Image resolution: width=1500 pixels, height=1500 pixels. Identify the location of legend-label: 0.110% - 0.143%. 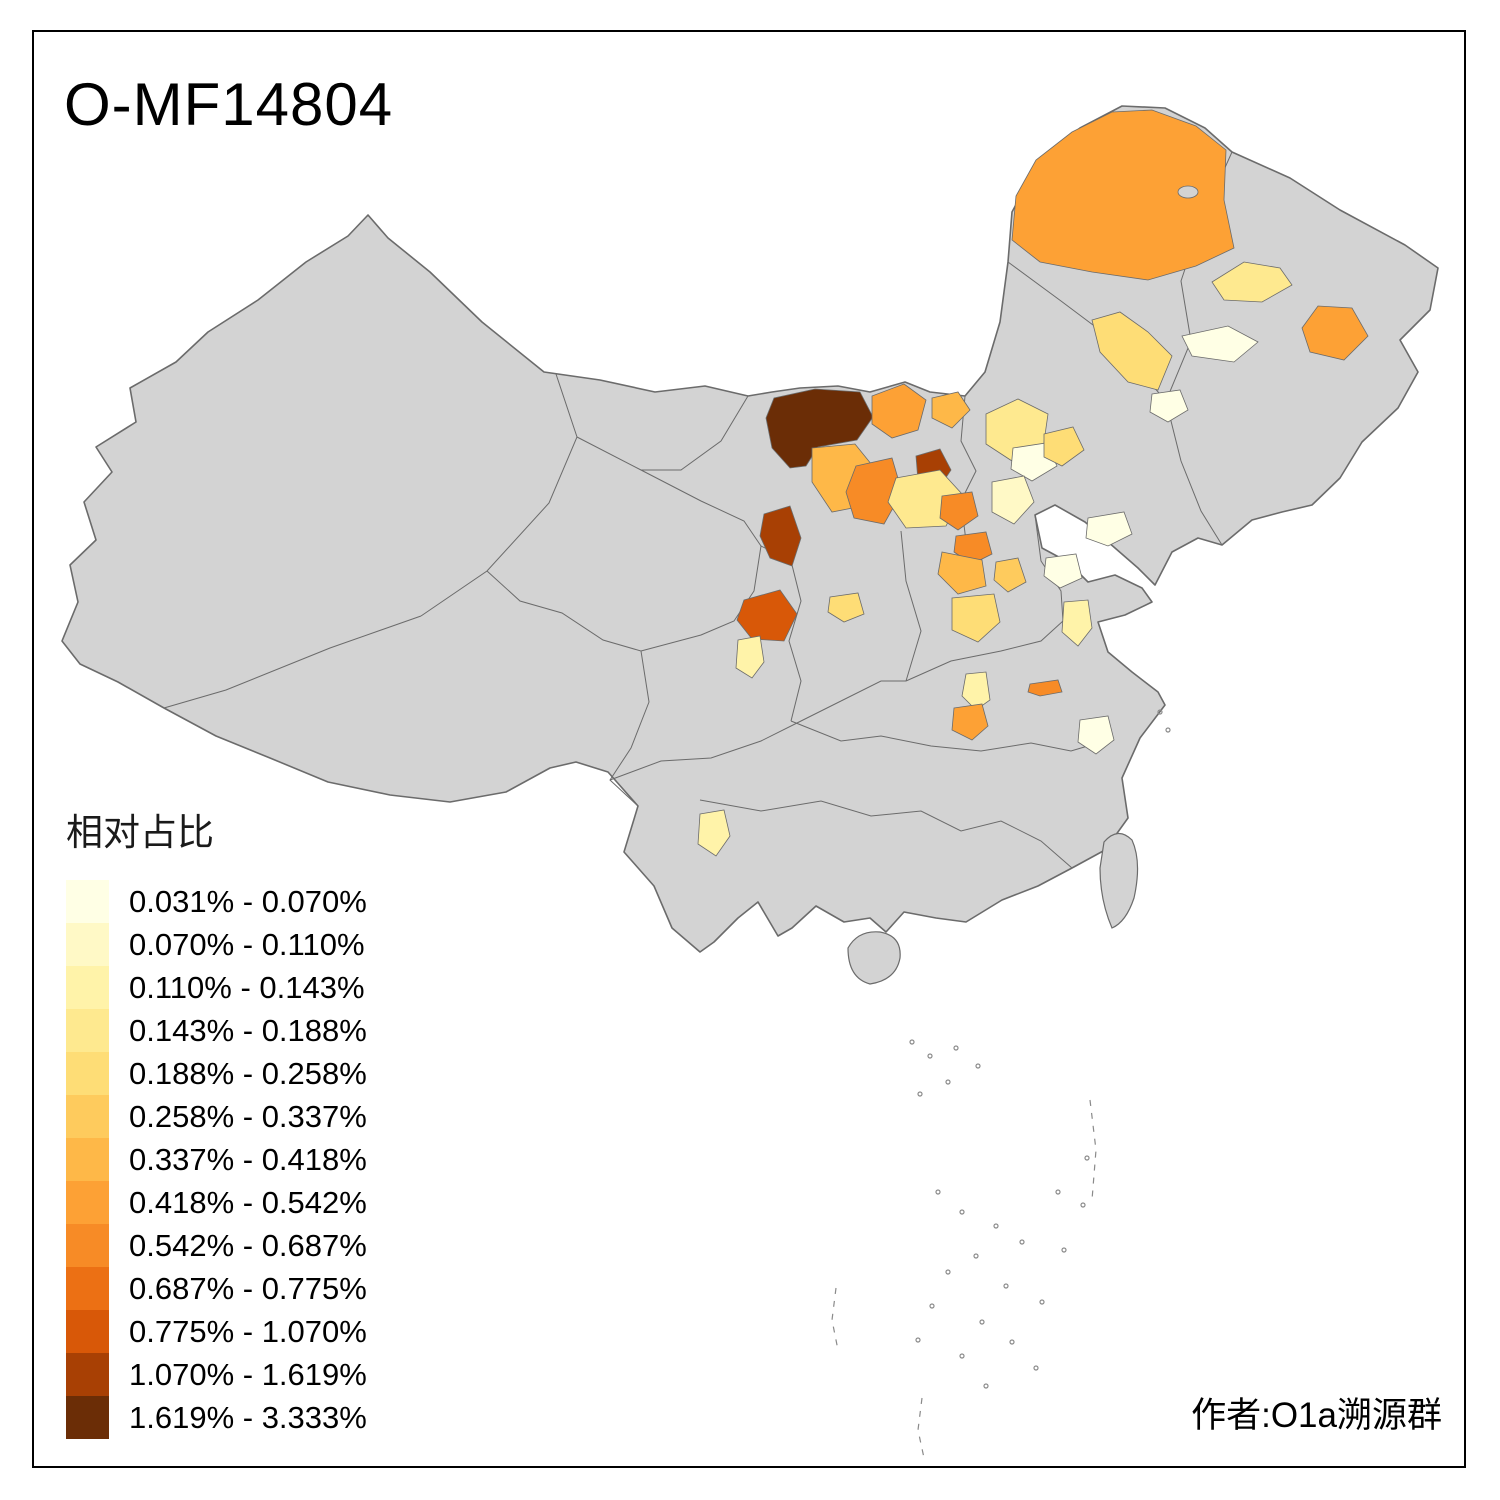
(247, 987).